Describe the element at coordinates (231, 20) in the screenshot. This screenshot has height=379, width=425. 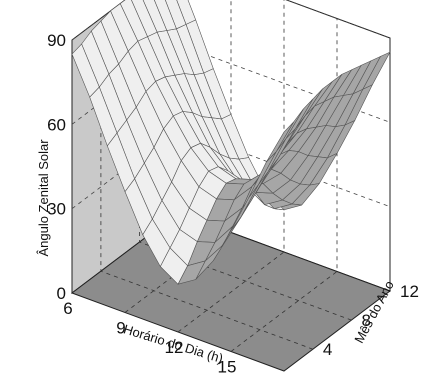
I see `z-gridline` at that location.